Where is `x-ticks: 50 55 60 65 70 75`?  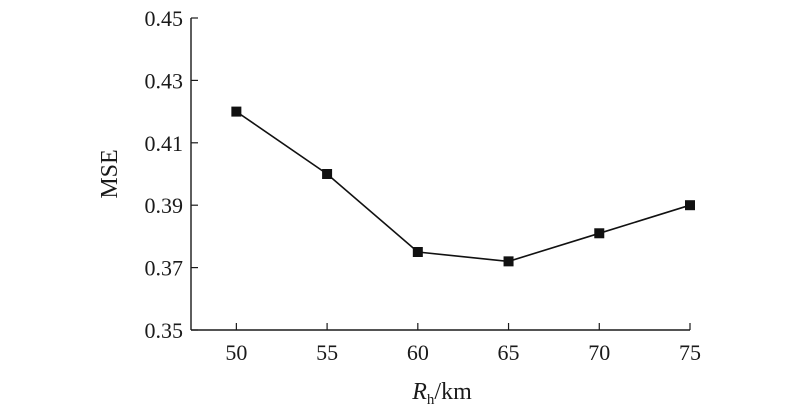
x-ticks: 50 55 60 65 70 75 is located at coordinates (463, 344).